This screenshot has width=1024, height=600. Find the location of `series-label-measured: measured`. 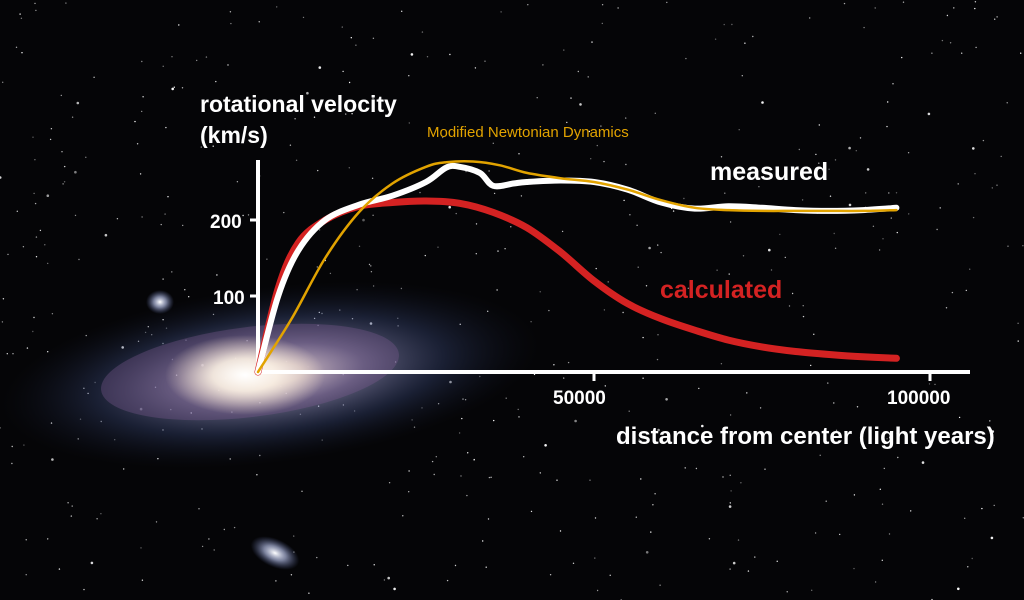

series-label-measured: measured is located at coordinates (769, 172).